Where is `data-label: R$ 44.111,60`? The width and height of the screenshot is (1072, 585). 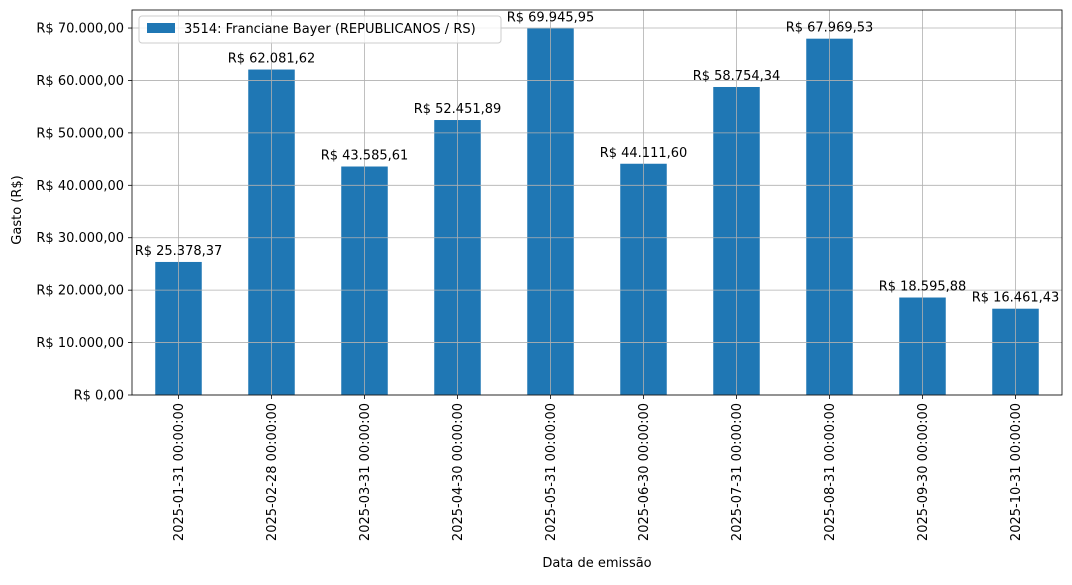 data-label: R$ 44.111,60 is located at coordinates (644, 153).